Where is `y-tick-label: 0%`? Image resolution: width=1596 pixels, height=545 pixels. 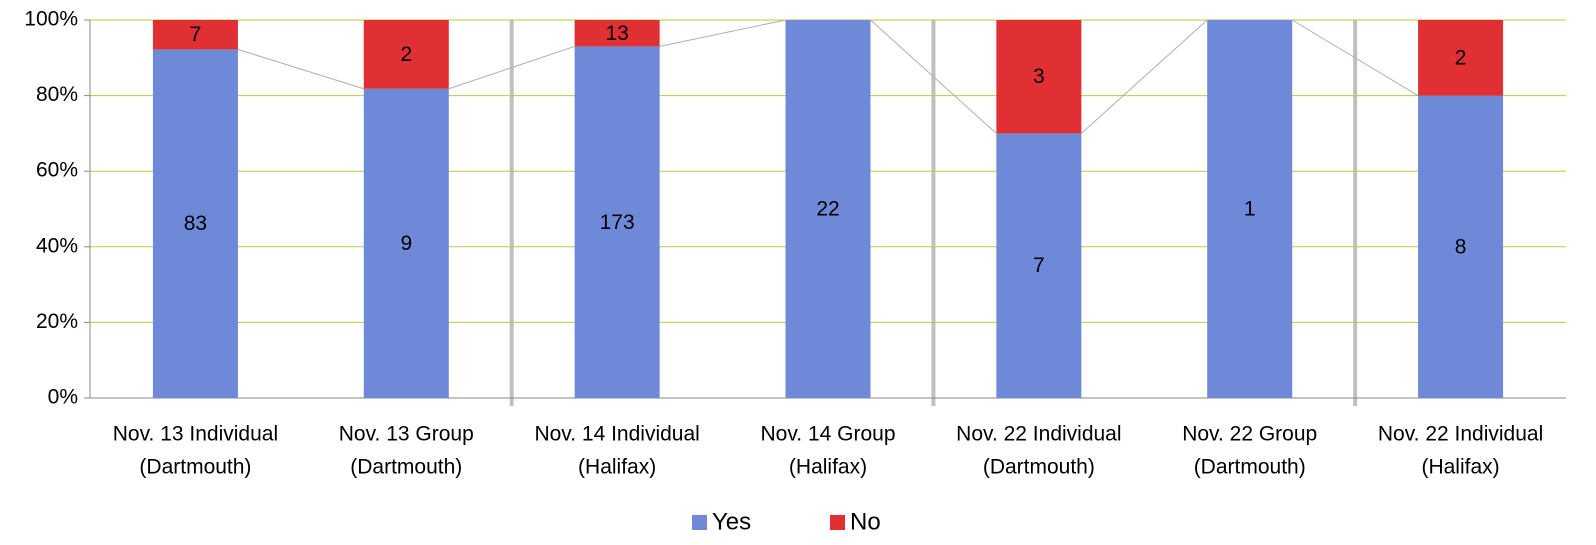
y-tick-label: 0% is located at coordinates (63, 397).